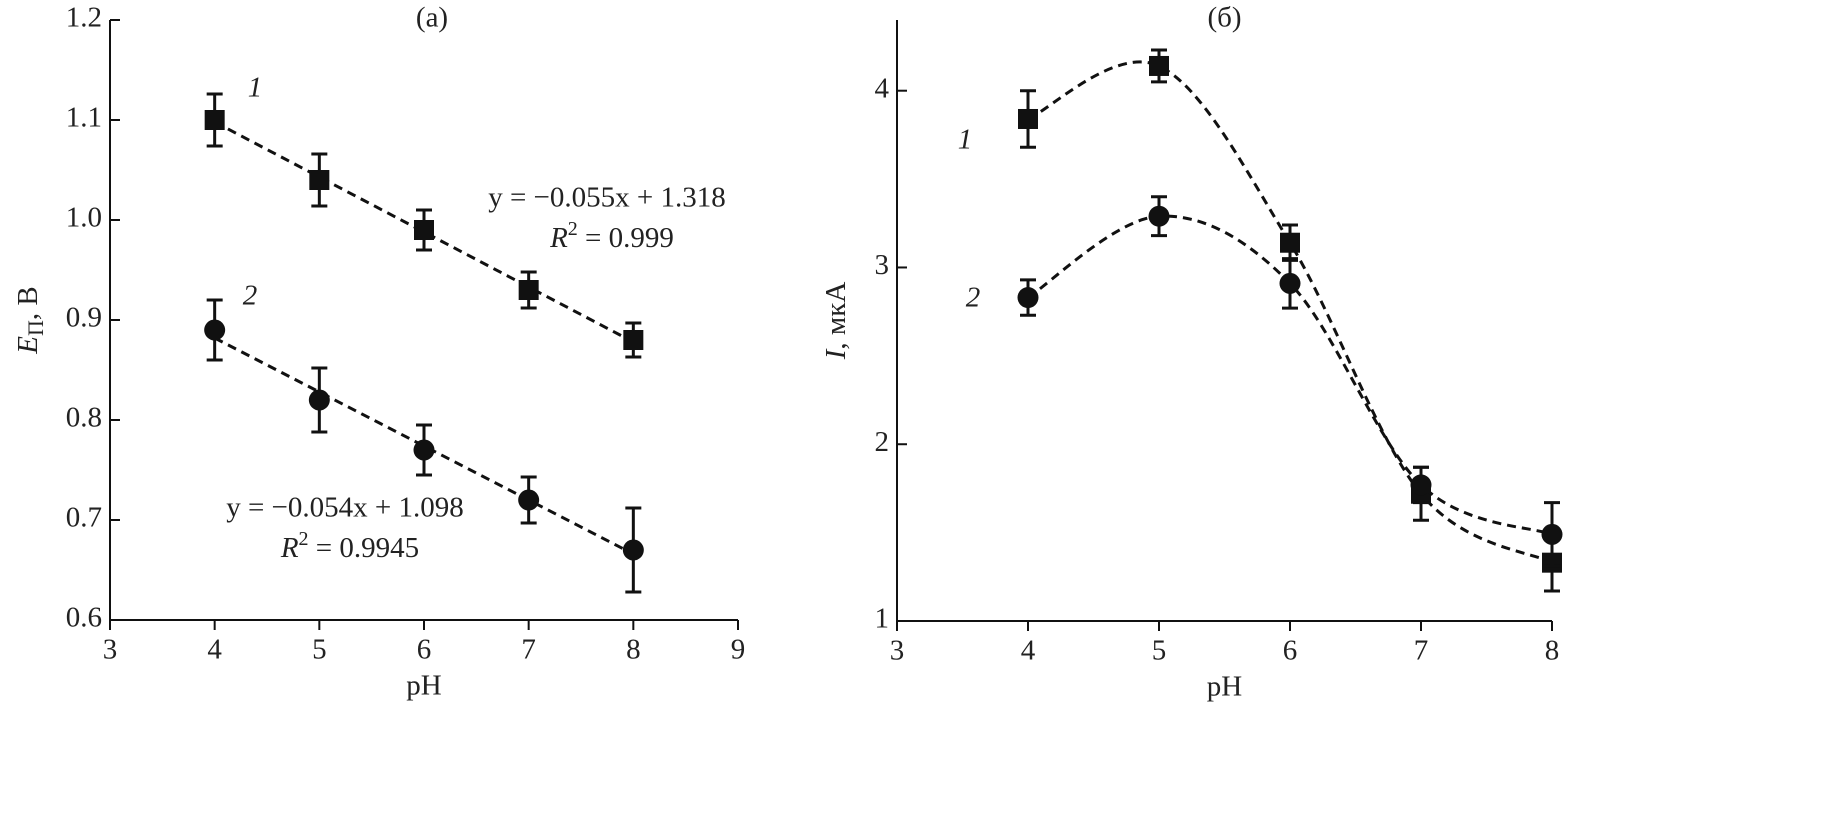 The width and height of the screenshot is (1846, 835). I want to click on x-tick-label: 9, so click(738, 650).